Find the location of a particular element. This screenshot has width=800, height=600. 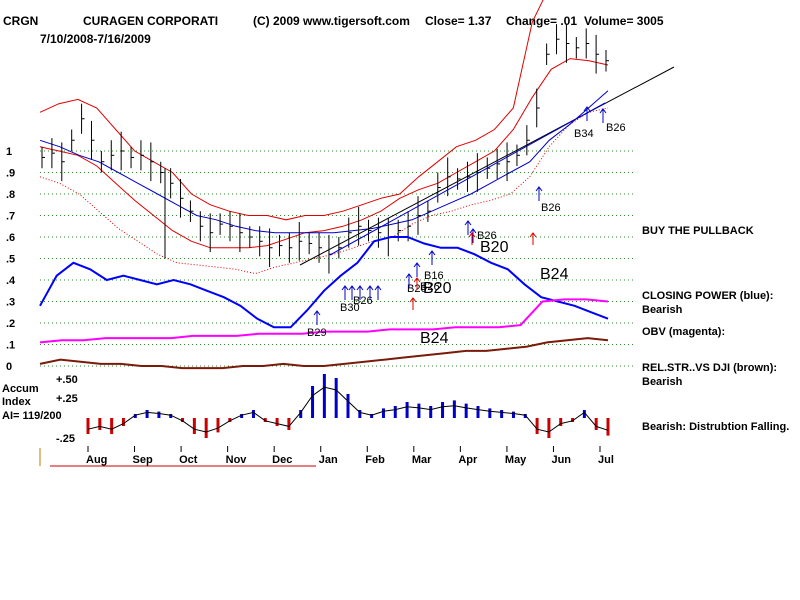

y-tick-label: .2 is located at coordinates (10, 324).